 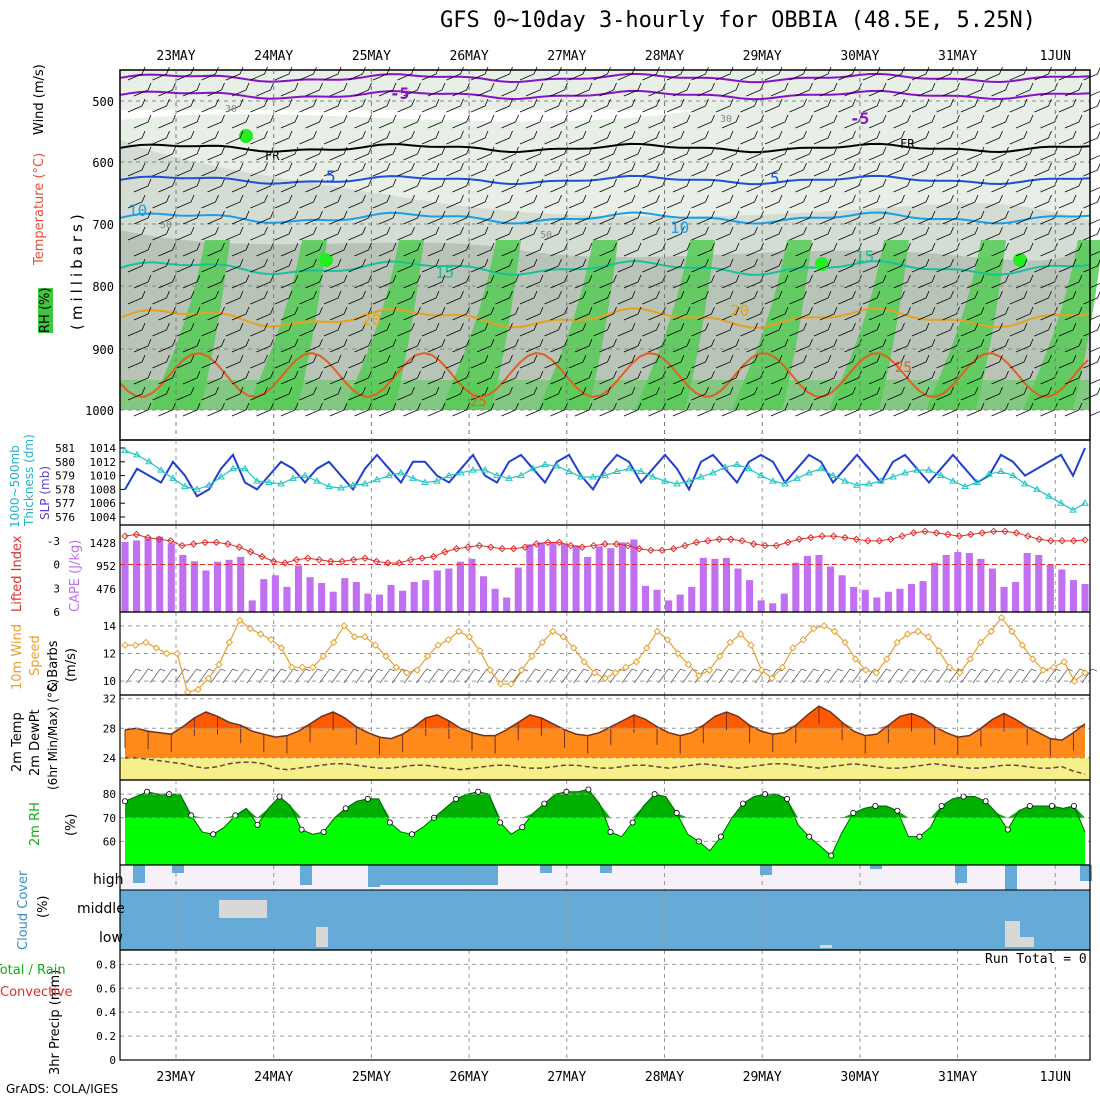 I want to click on upper-rh-green-streak, so click(x=675, y=325).